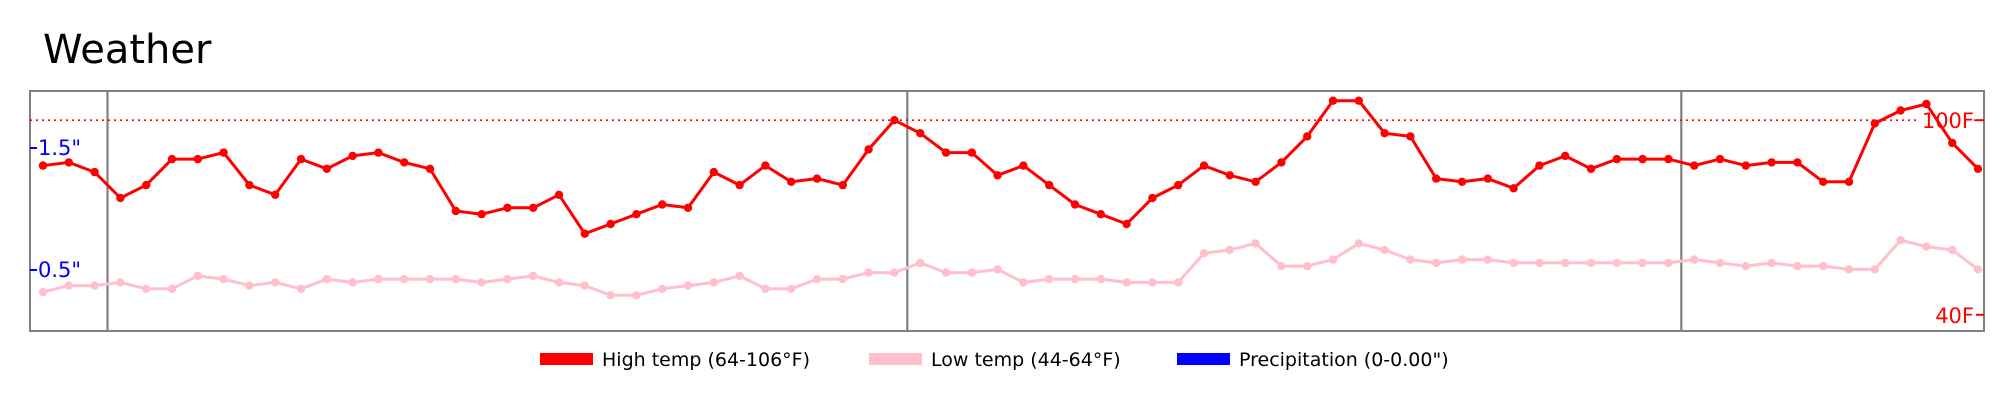  I want to click on legend-item-precipitation: Precipitation (0-0.00"), so click(1313, 360).